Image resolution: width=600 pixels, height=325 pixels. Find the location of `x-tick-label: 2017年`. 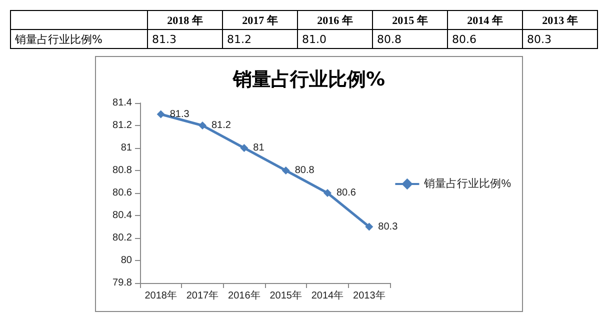

x-tick-label: 2017年 is located at coordinates (202, 296).